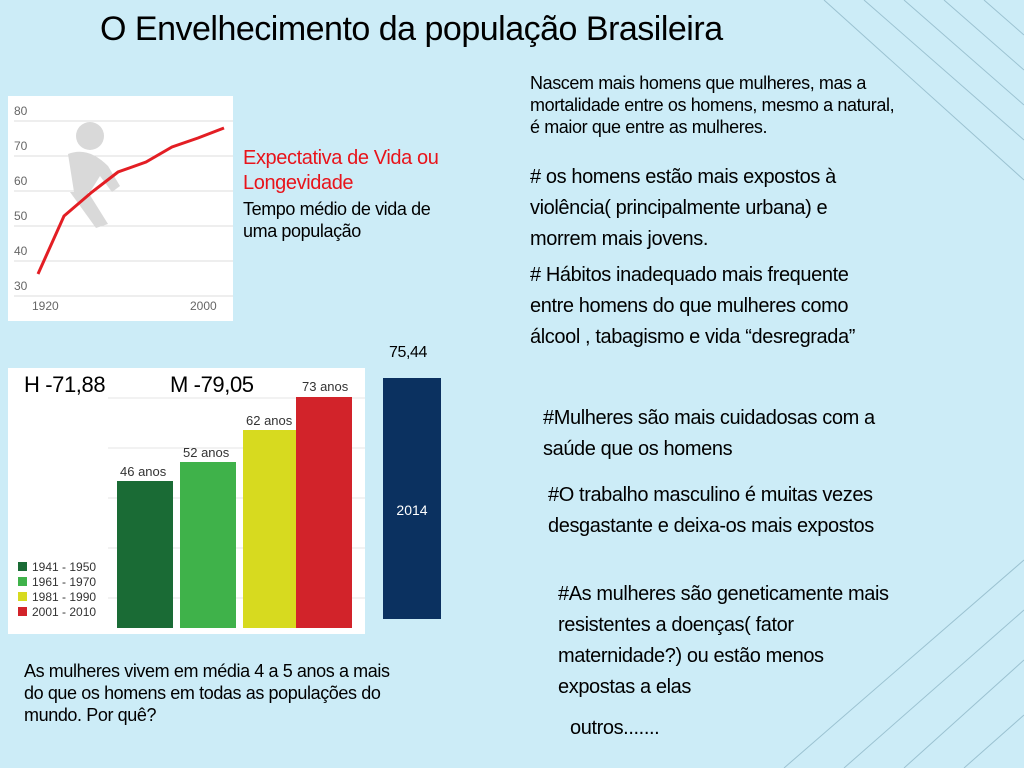 The height and width of the screenshot is (768, 1024). Describe the element at coordinates (208, 545) in the screenshot. I see `bar-1961-1970` at that location.